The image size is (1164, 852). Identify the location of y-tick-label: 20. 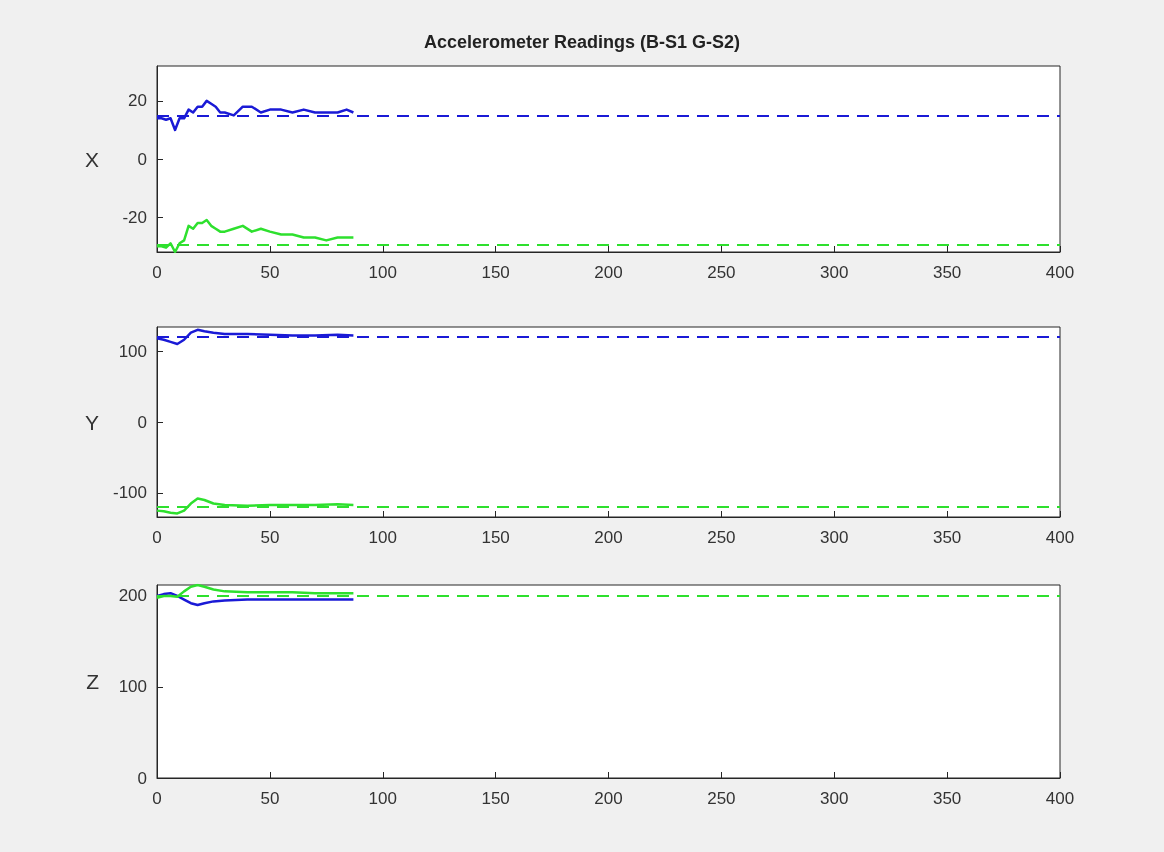
(137, 101).